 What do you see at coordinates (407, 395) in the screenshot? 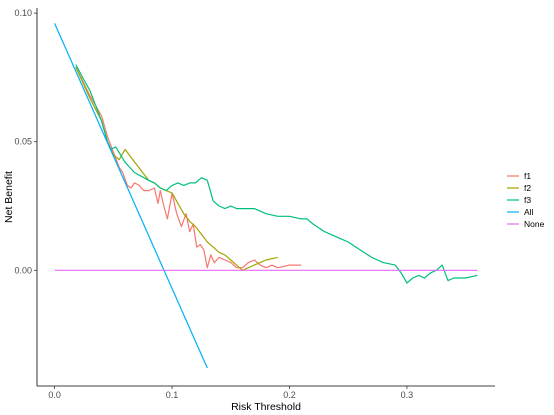
I see `x-tick-label: 0.3` at bounding box center [407, 395].